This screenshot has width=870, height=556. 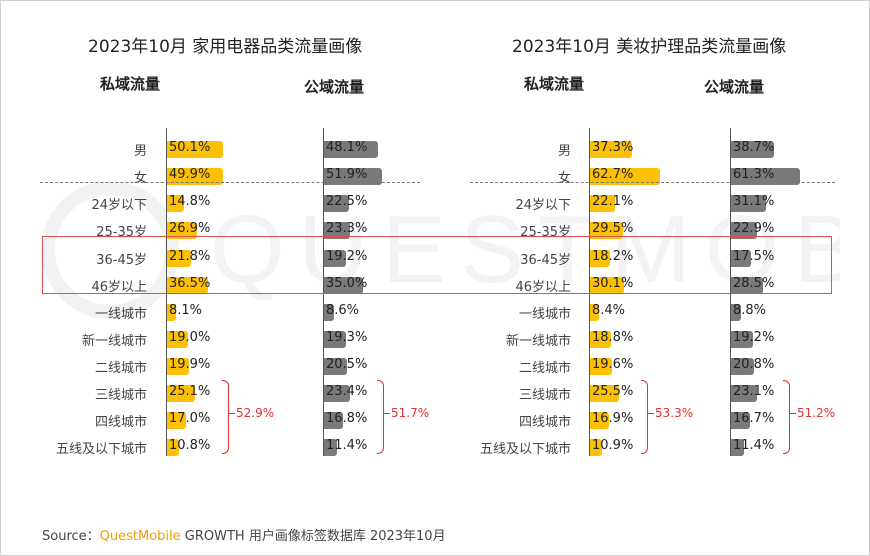 What do you see at coordinates (816, 413) in the screenshot?
I see `brace-total-label: 51.2%` at bounding box center [816, 413].